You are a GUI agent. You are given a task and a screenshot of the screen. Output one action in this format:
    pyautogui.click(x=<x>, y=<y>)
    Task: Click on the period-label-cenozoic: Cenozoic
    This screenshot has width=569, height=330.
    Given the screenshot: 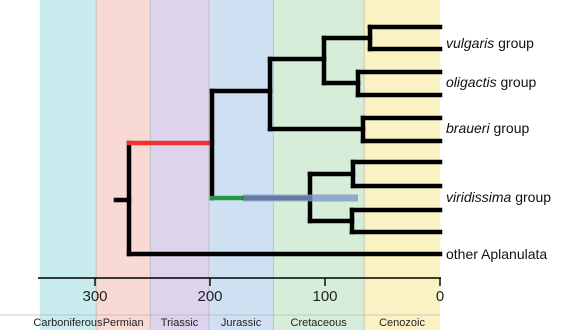 What is the action you would take?
    pyautogui.click(x=402, y=323)
    